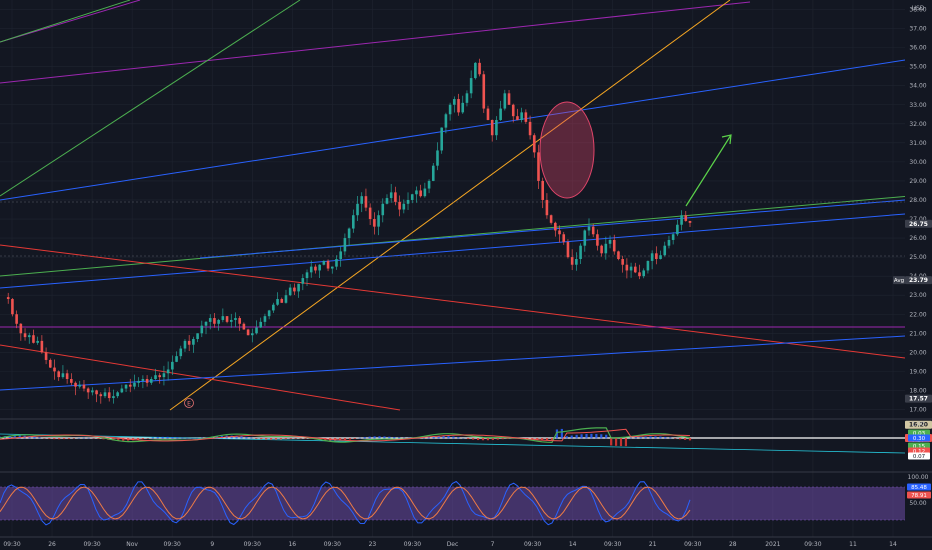 The image size is (932, 550). I want to click on green-support-line, so click(455, 236).